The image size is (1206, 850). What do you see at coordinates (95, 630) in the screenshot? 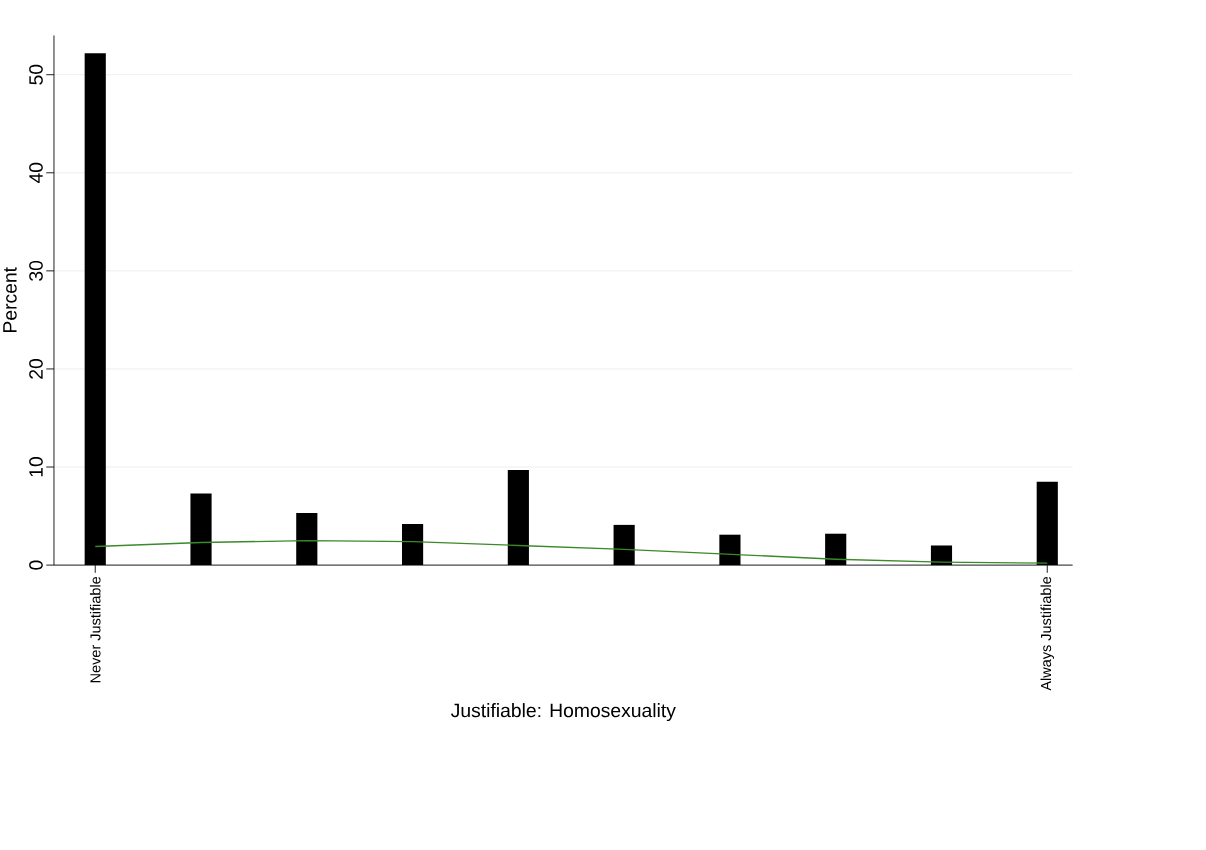
I see `x-tick-label: Never Justifiable` at bounding box center [95, 630].